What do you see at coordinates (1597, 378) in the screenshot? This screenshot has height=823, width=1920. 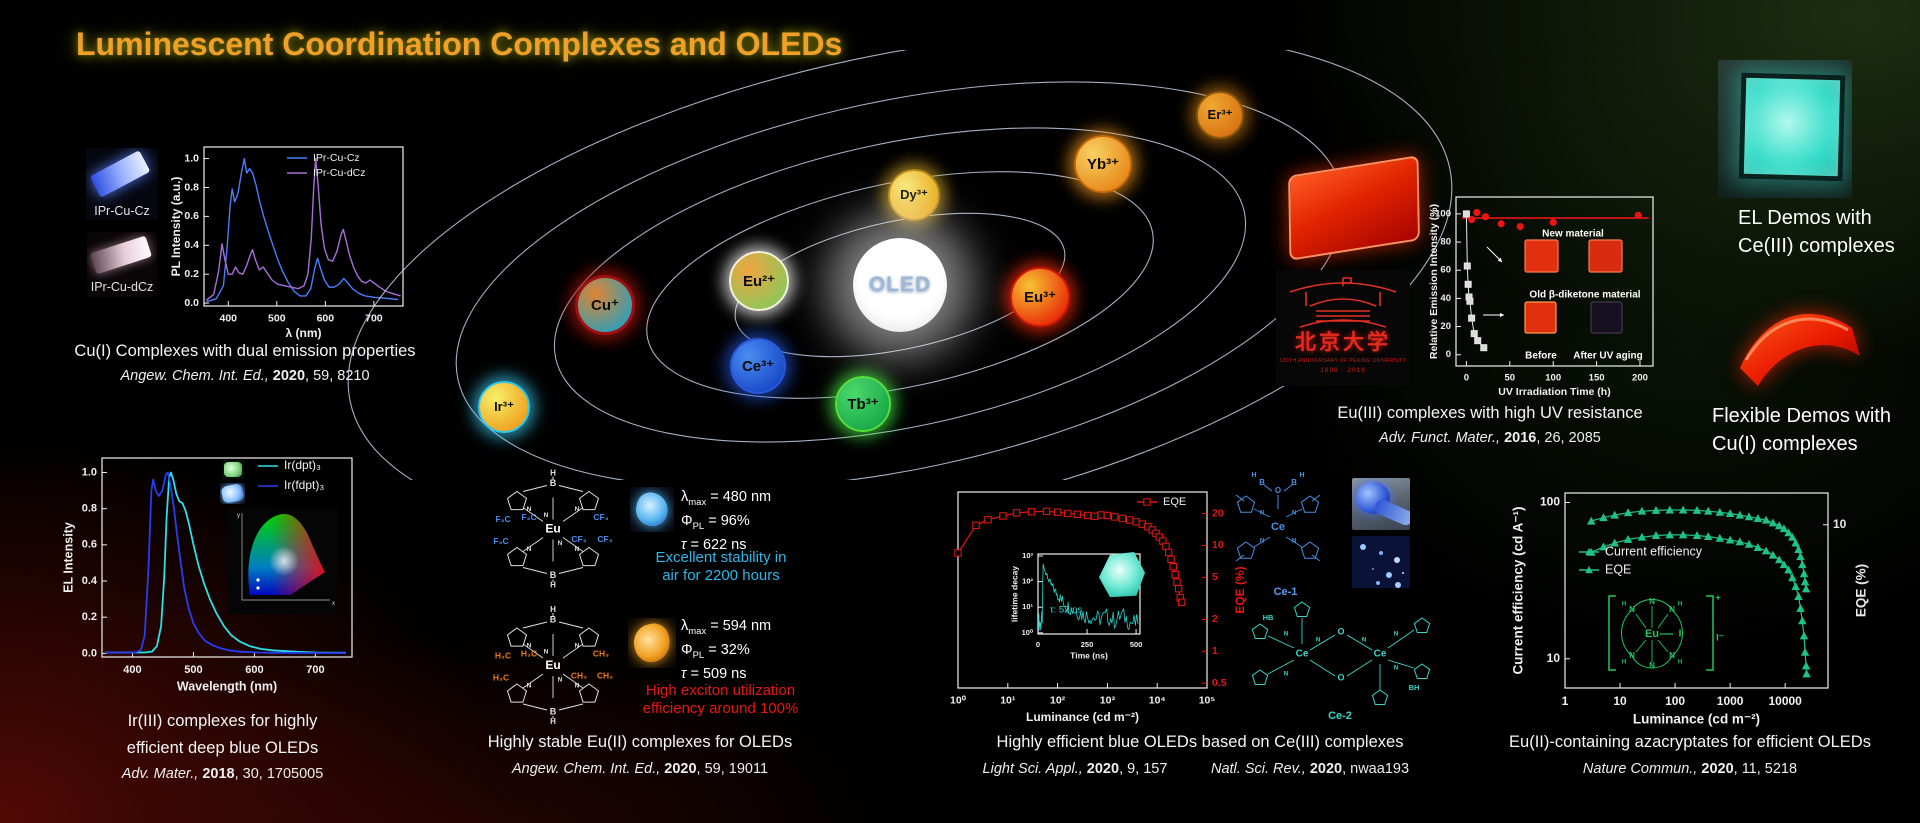 I see `svg-text: 150` at bounding box center [1597, 378].